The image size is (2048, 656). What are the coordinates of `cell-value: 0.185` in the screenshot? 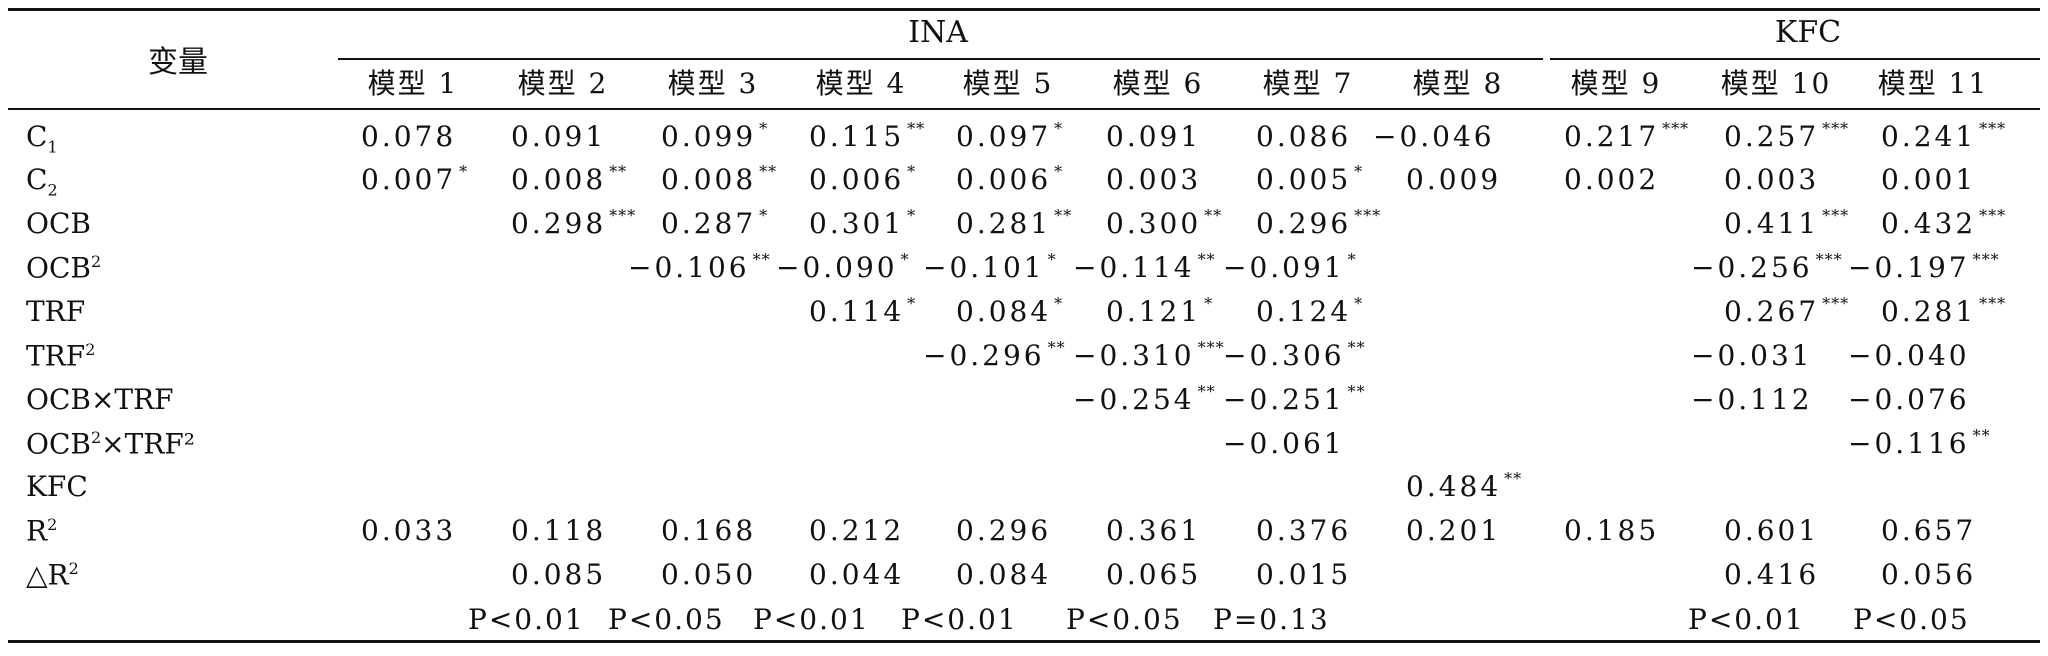 It's located at (1612, 530).